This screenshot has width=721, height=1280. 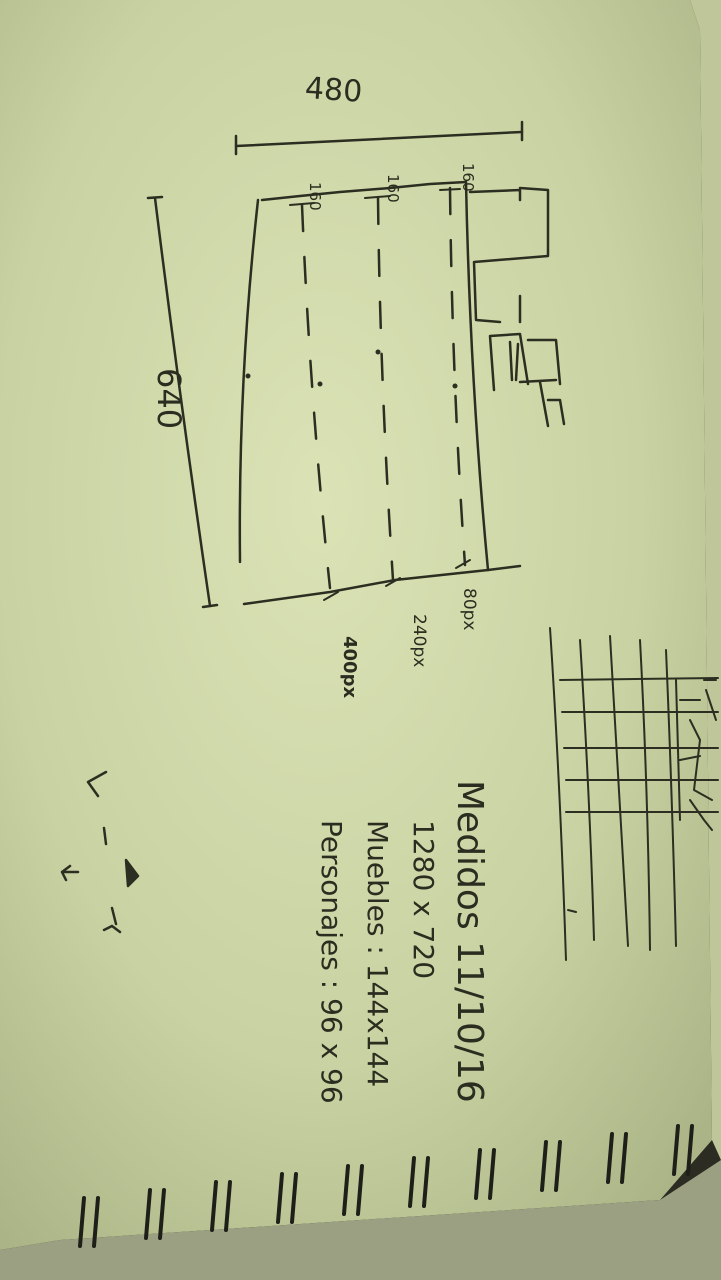 I want to click on row-label-2: 160, so click(x=393, y=188).